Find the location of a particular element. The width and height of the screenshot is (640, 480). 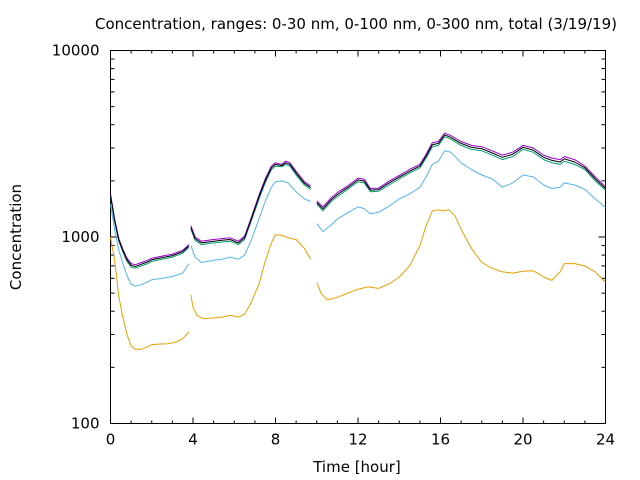

y-tick-label: 10000 is located at coordinates (76, 51).